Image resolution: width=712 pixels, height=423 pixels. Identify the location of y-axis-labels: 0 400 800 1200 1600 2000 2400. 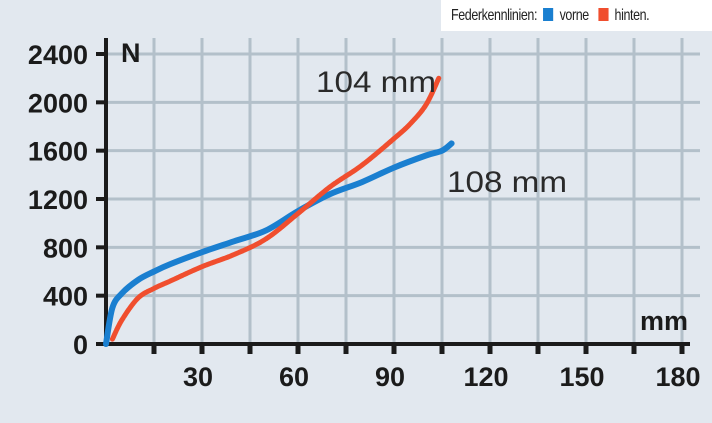
(58, 200).